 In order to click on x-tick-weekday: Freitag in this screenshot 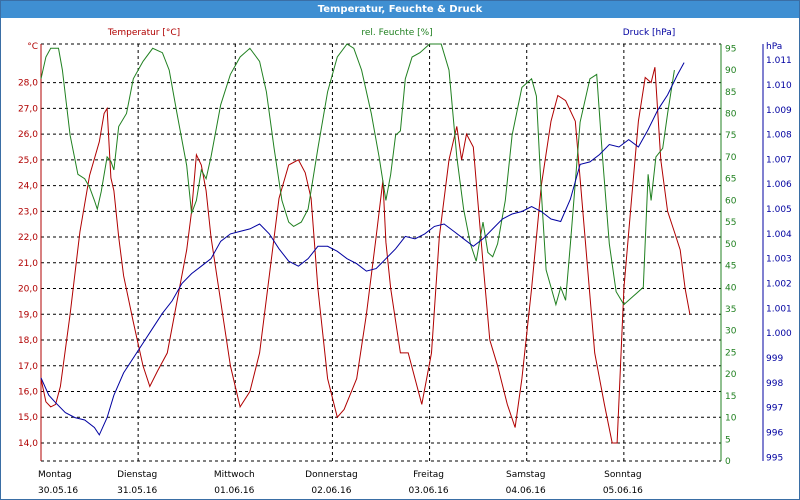, I will do `click(428, 475)`.